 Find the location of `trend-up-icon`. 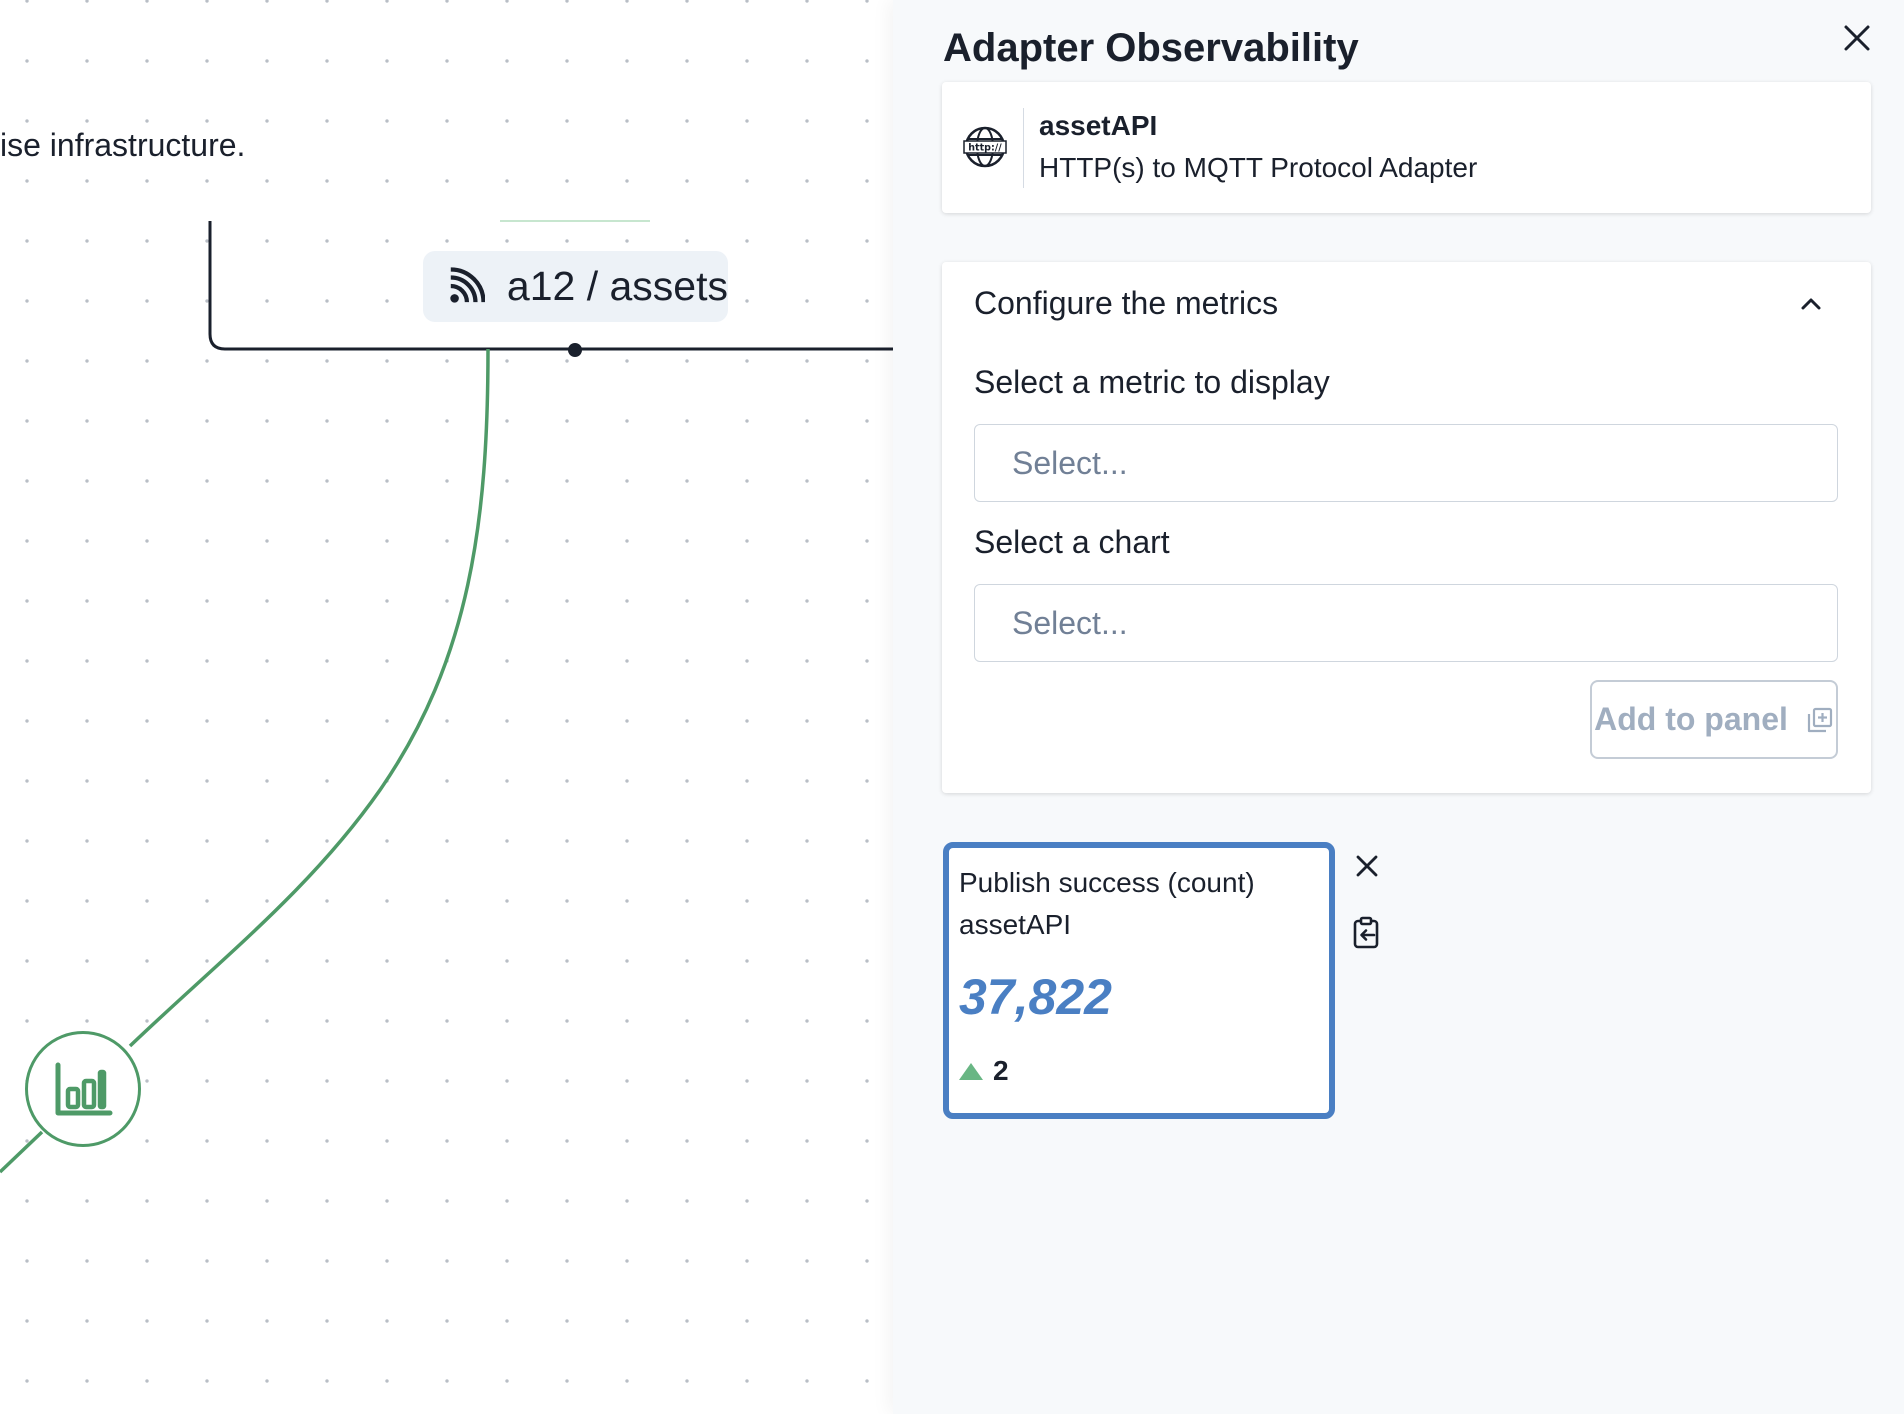

trend-up-icon is located at coordinates (971, 1071).